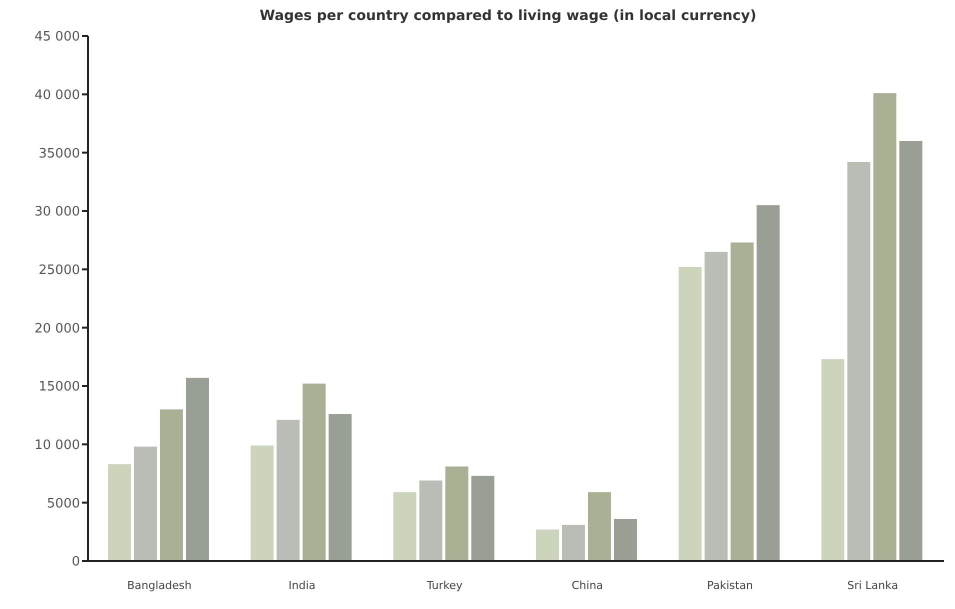 The image size is (955, 609). What do you see at coordinates (76, 562) in the screenshot?
I see `y-tick-label: 0` at bounding box center [76, 562].